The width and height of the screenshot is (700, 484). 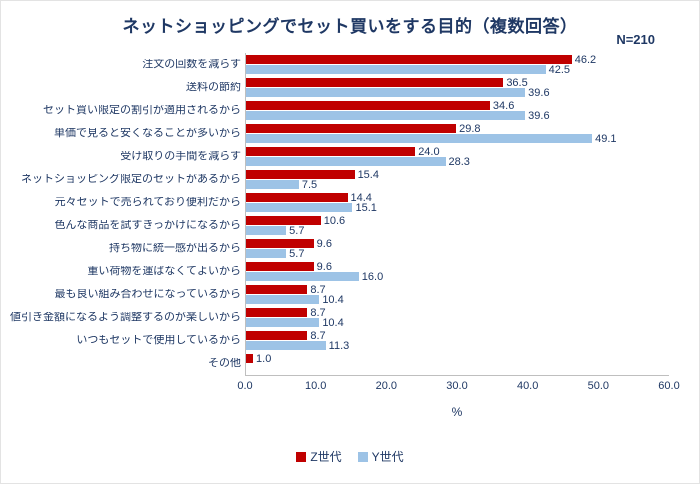 I want to click on bar-line-z: 9.6, so click(x=457, y=243).